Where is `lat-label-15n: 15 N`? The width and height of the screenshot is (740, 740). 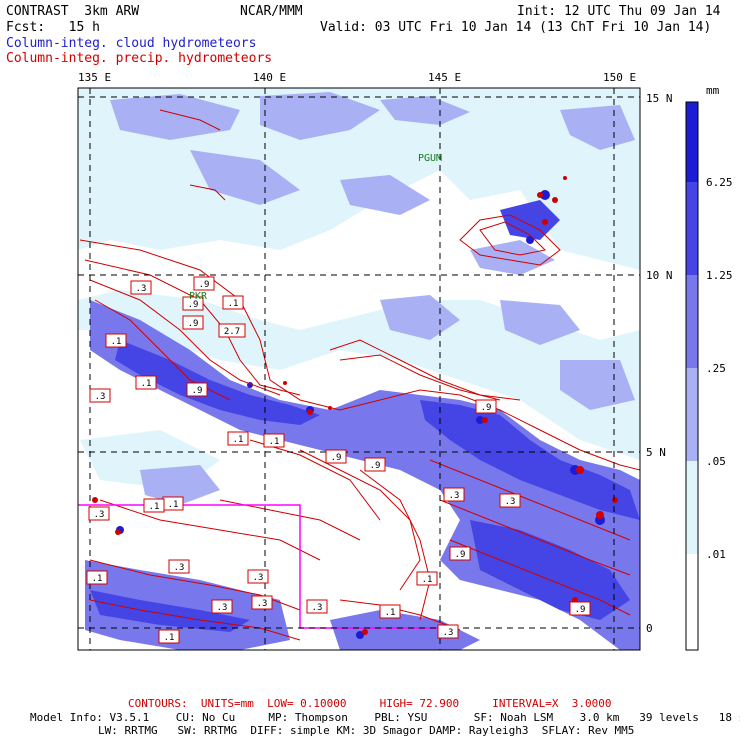
lat-label-15n: 15 N is located at coordinates (659, 98).